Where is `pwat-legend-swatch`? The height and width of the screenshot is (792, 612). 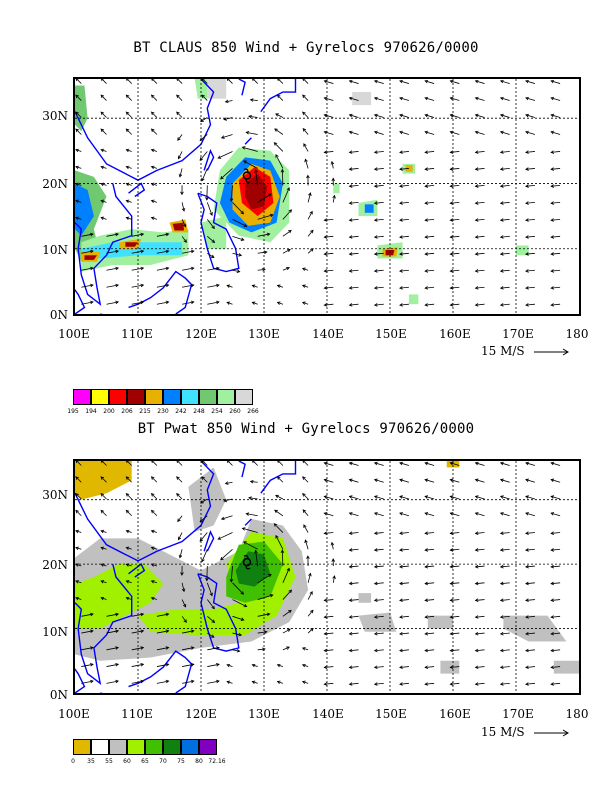
pwat-legend-swatch is located at coordinates (82, 747).